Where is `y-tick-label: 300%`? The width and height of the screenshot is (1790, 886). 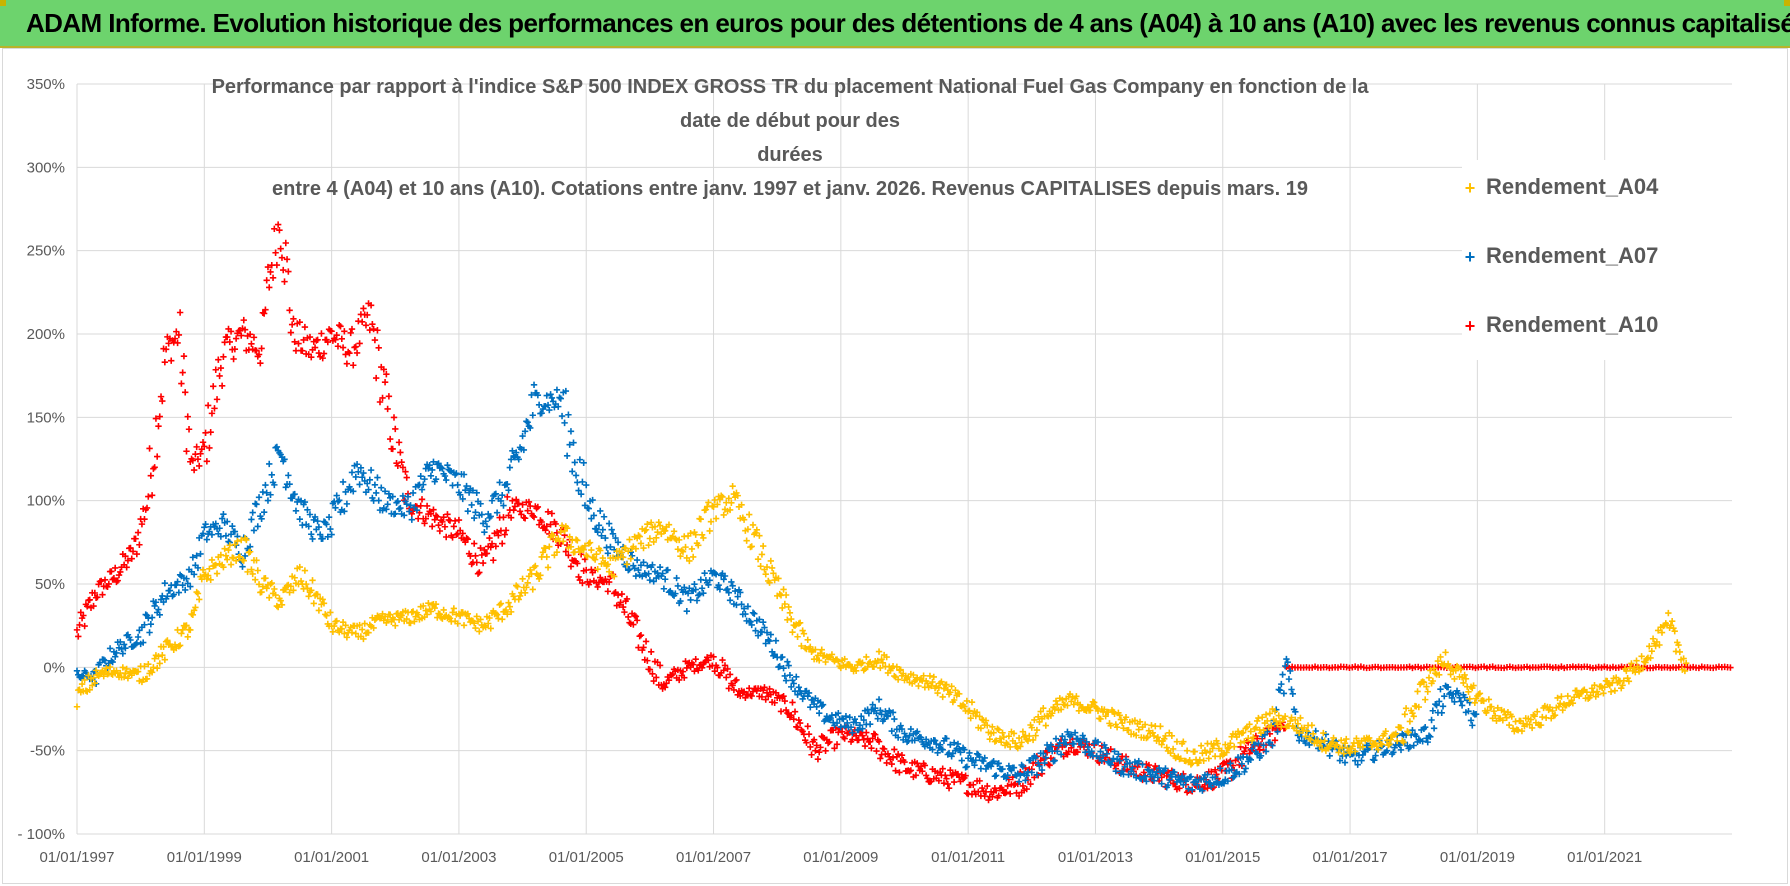
y-tick-label: 300% is located at coordinates (46, 167).